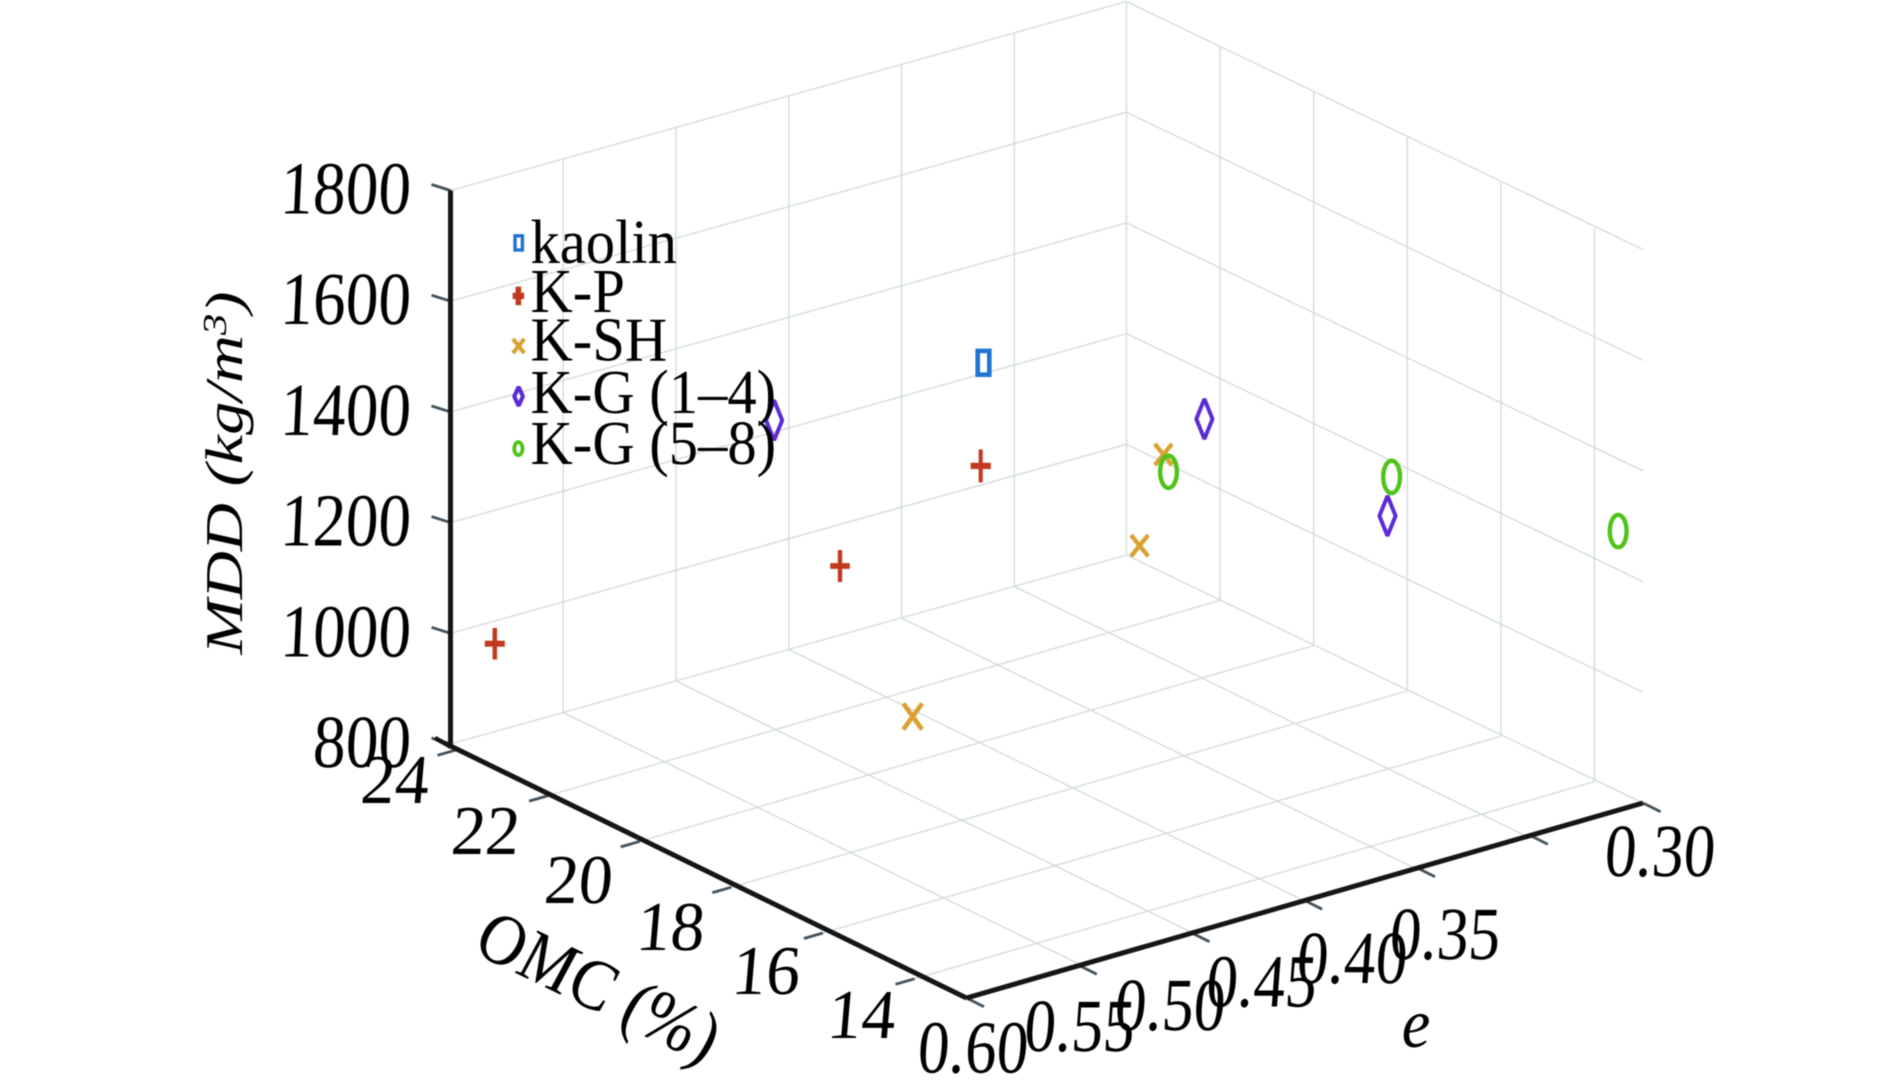 This screenshot has width=1890, height=1089. Describe the element at coordinates (578, 291) in the screenshot. I see `svg-text: K-P` at that location.